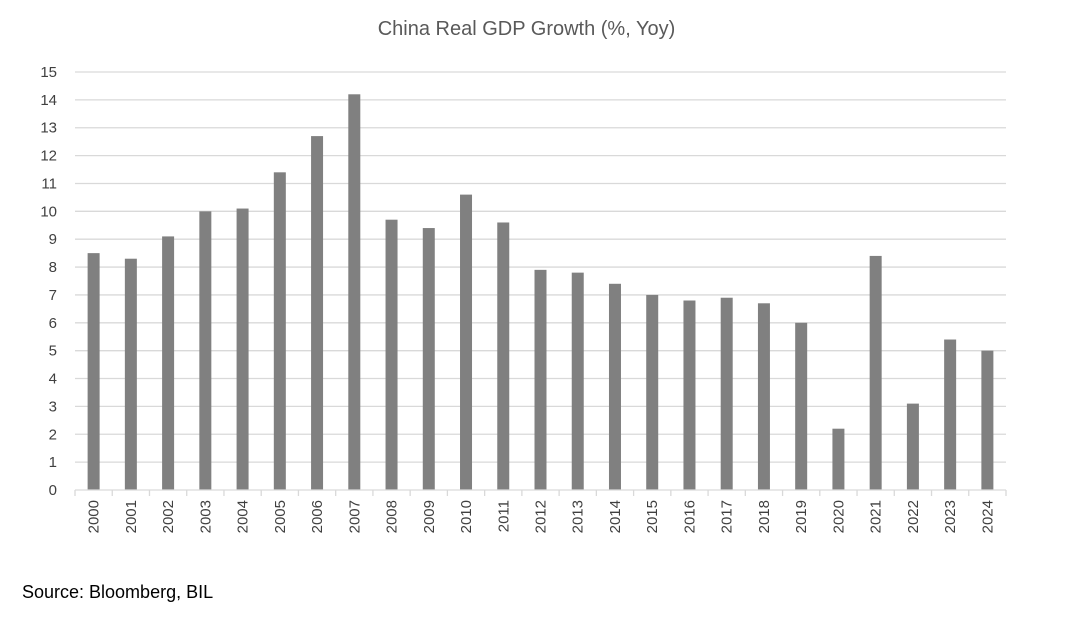  What do you see at coordinates (764, 516) in the screenshot?
I see `x-tick-label: 2018` at bounding box center [764, 516].